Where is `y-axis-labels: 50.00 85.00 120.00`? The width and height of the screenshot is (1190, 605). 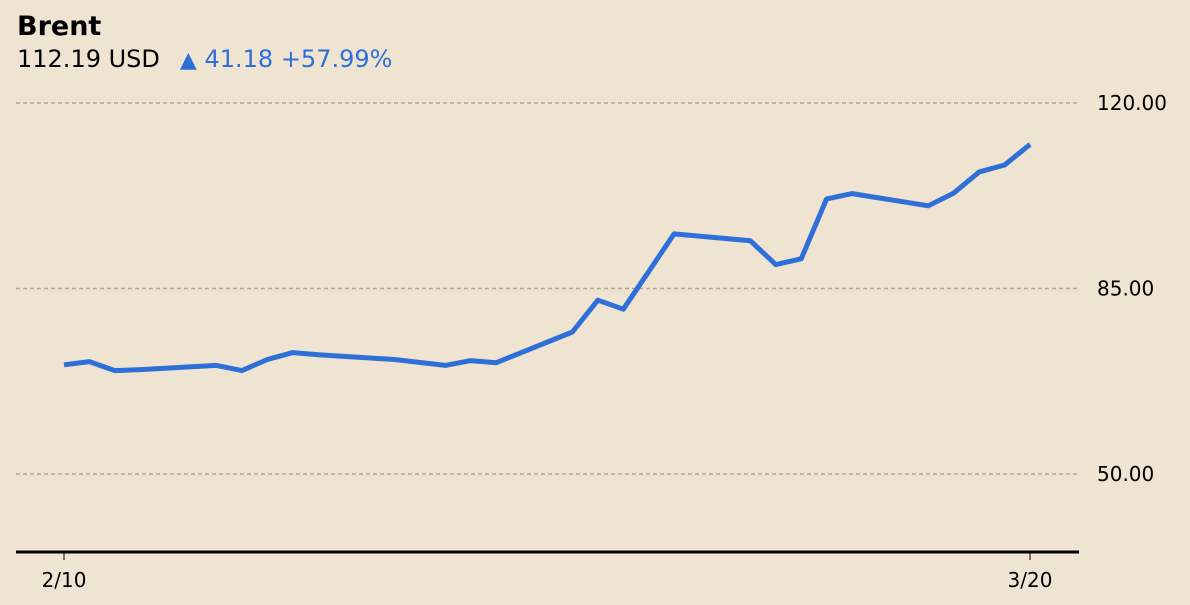 y-axis-labels: 50.00 85.00 120.00 is located at coordinates (1132, 288).